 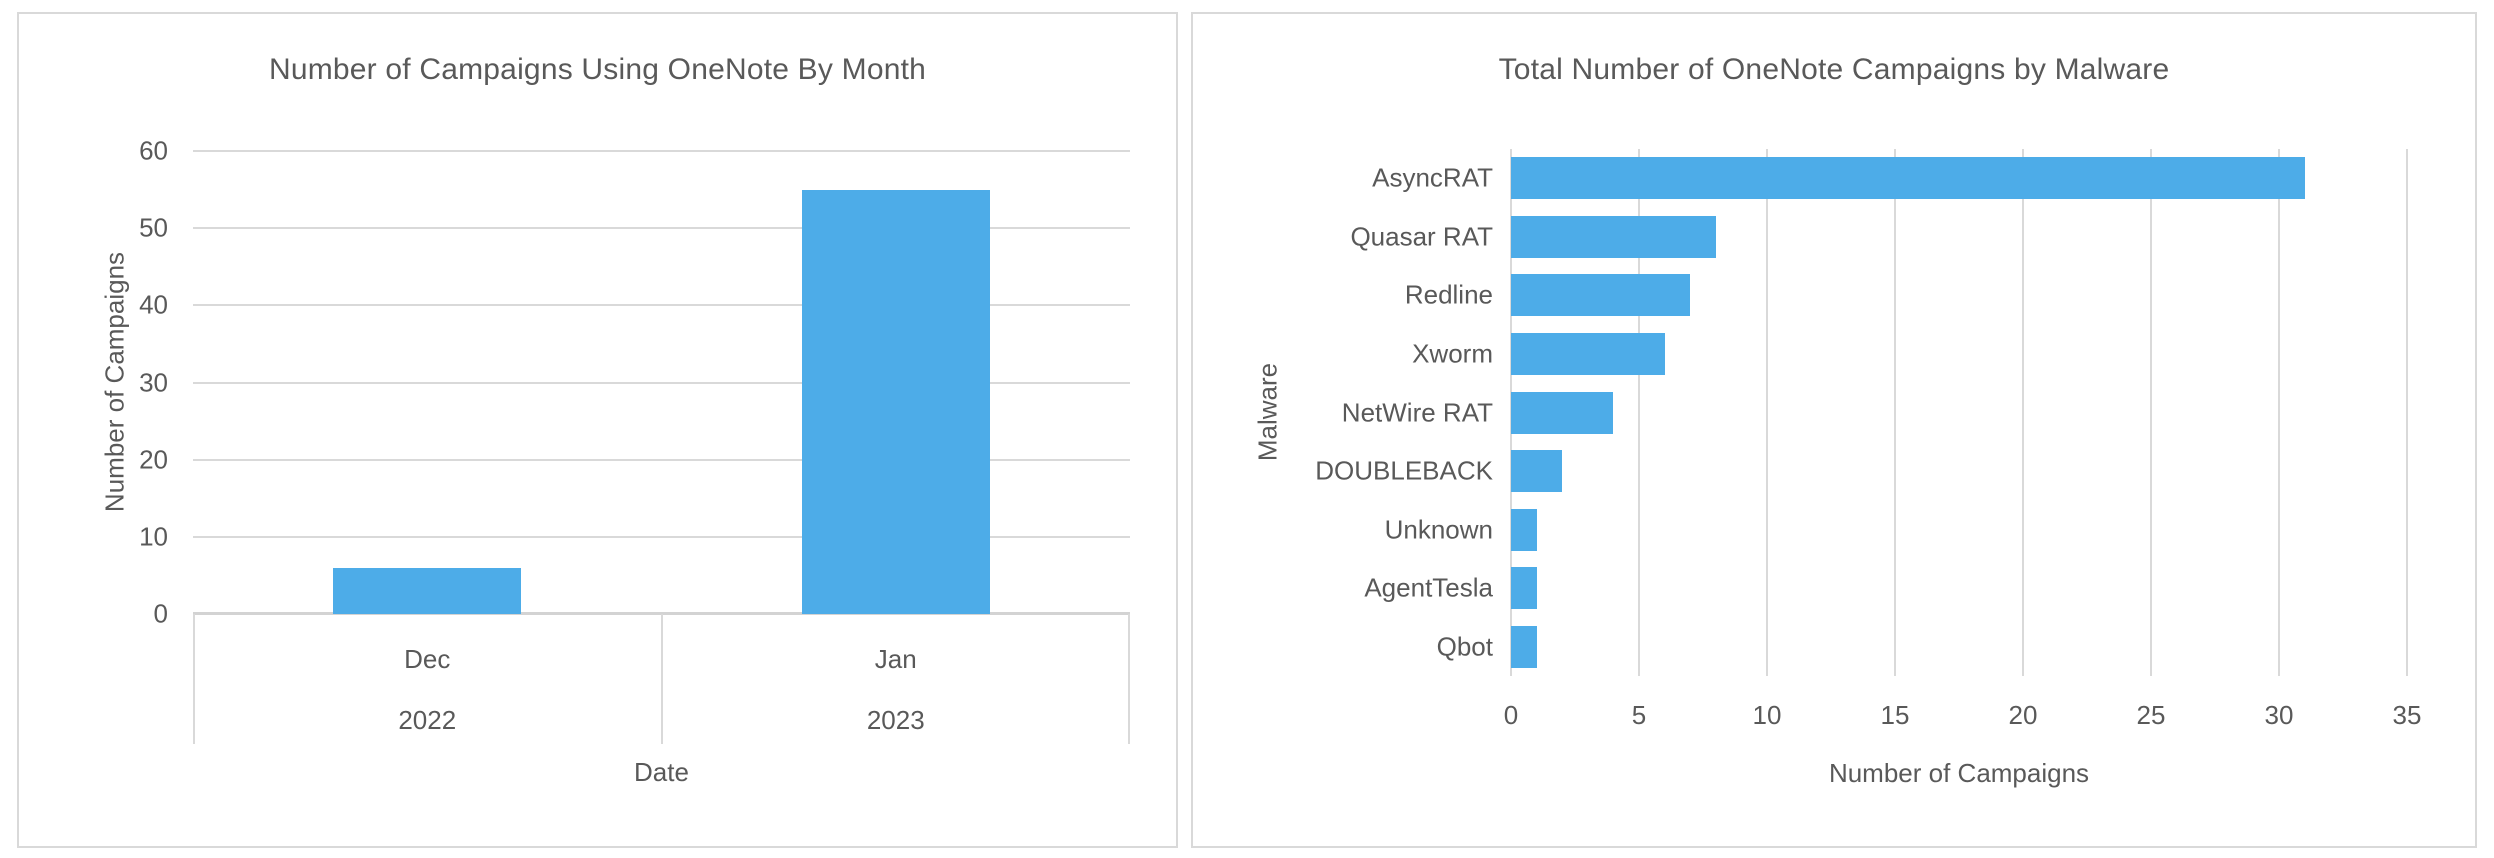 I want to click on x-tick-label: 20, so click(x=2023, y=715).